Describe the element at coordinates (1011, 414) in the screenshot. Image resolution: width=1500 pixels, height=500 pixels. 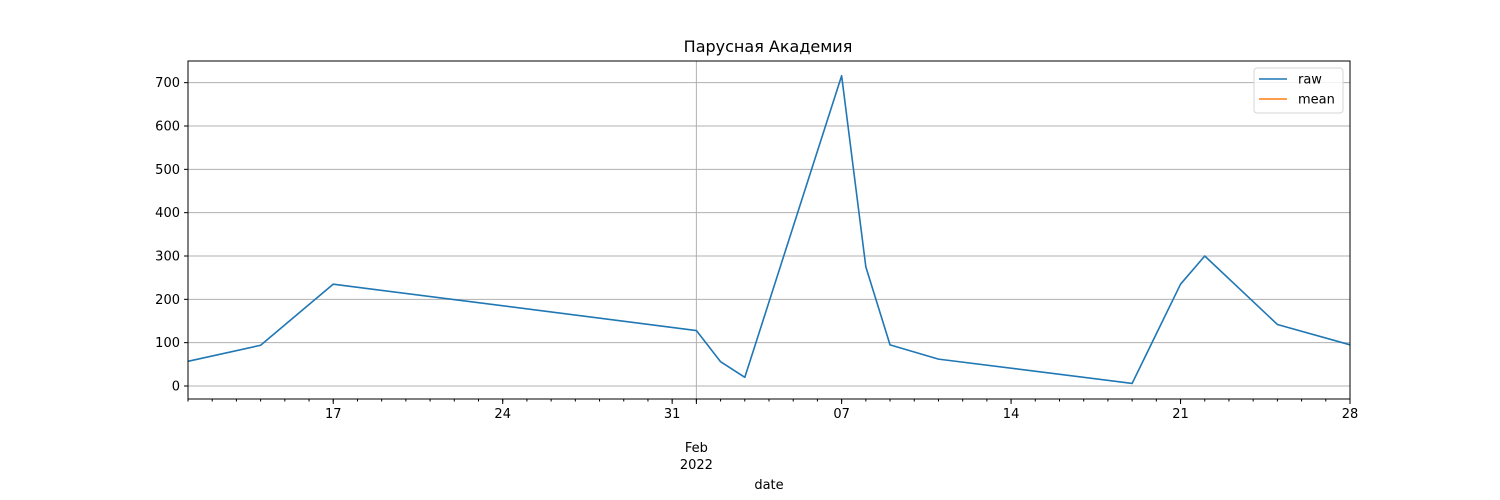
I see `x-tick-label: 14` at that location.